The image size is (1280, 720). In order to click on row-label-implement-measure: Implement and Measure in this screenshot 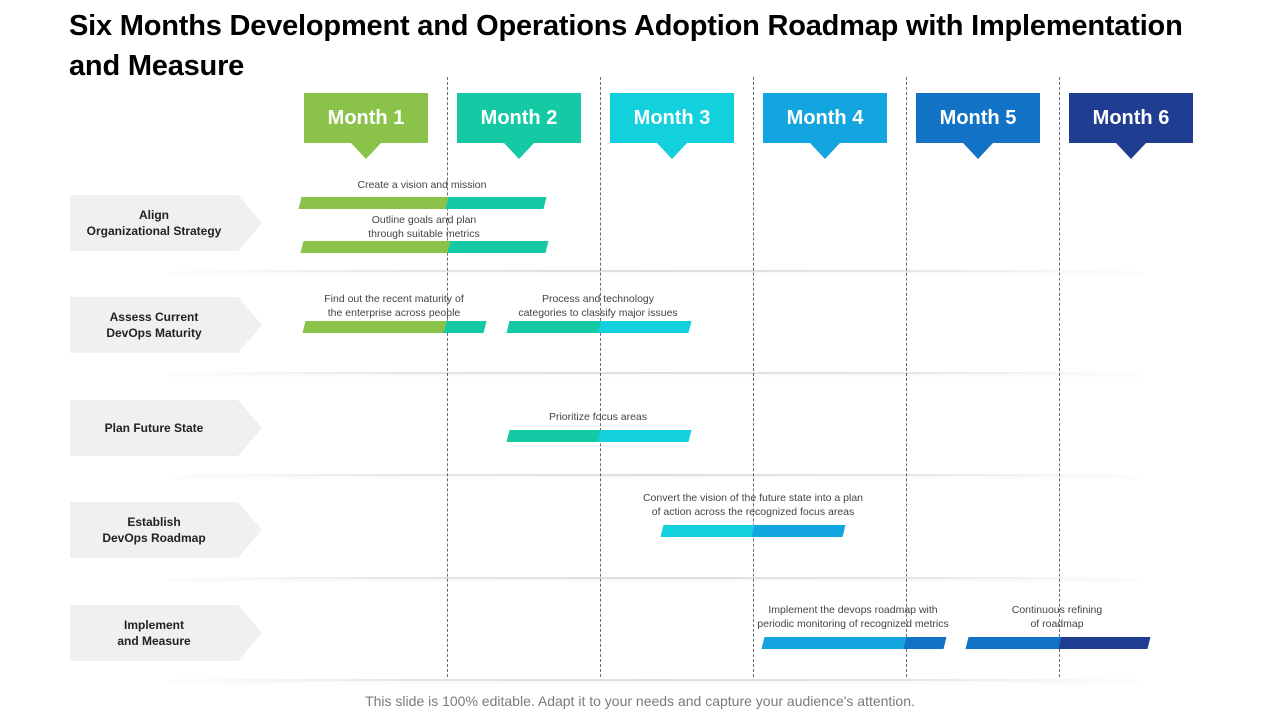, I will do `click(166, 633)`.